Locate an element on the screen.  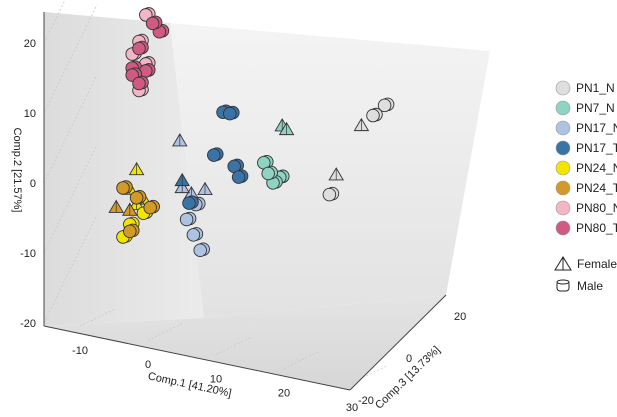
x-tick-label: 30 is located at coordinates (352, 408).